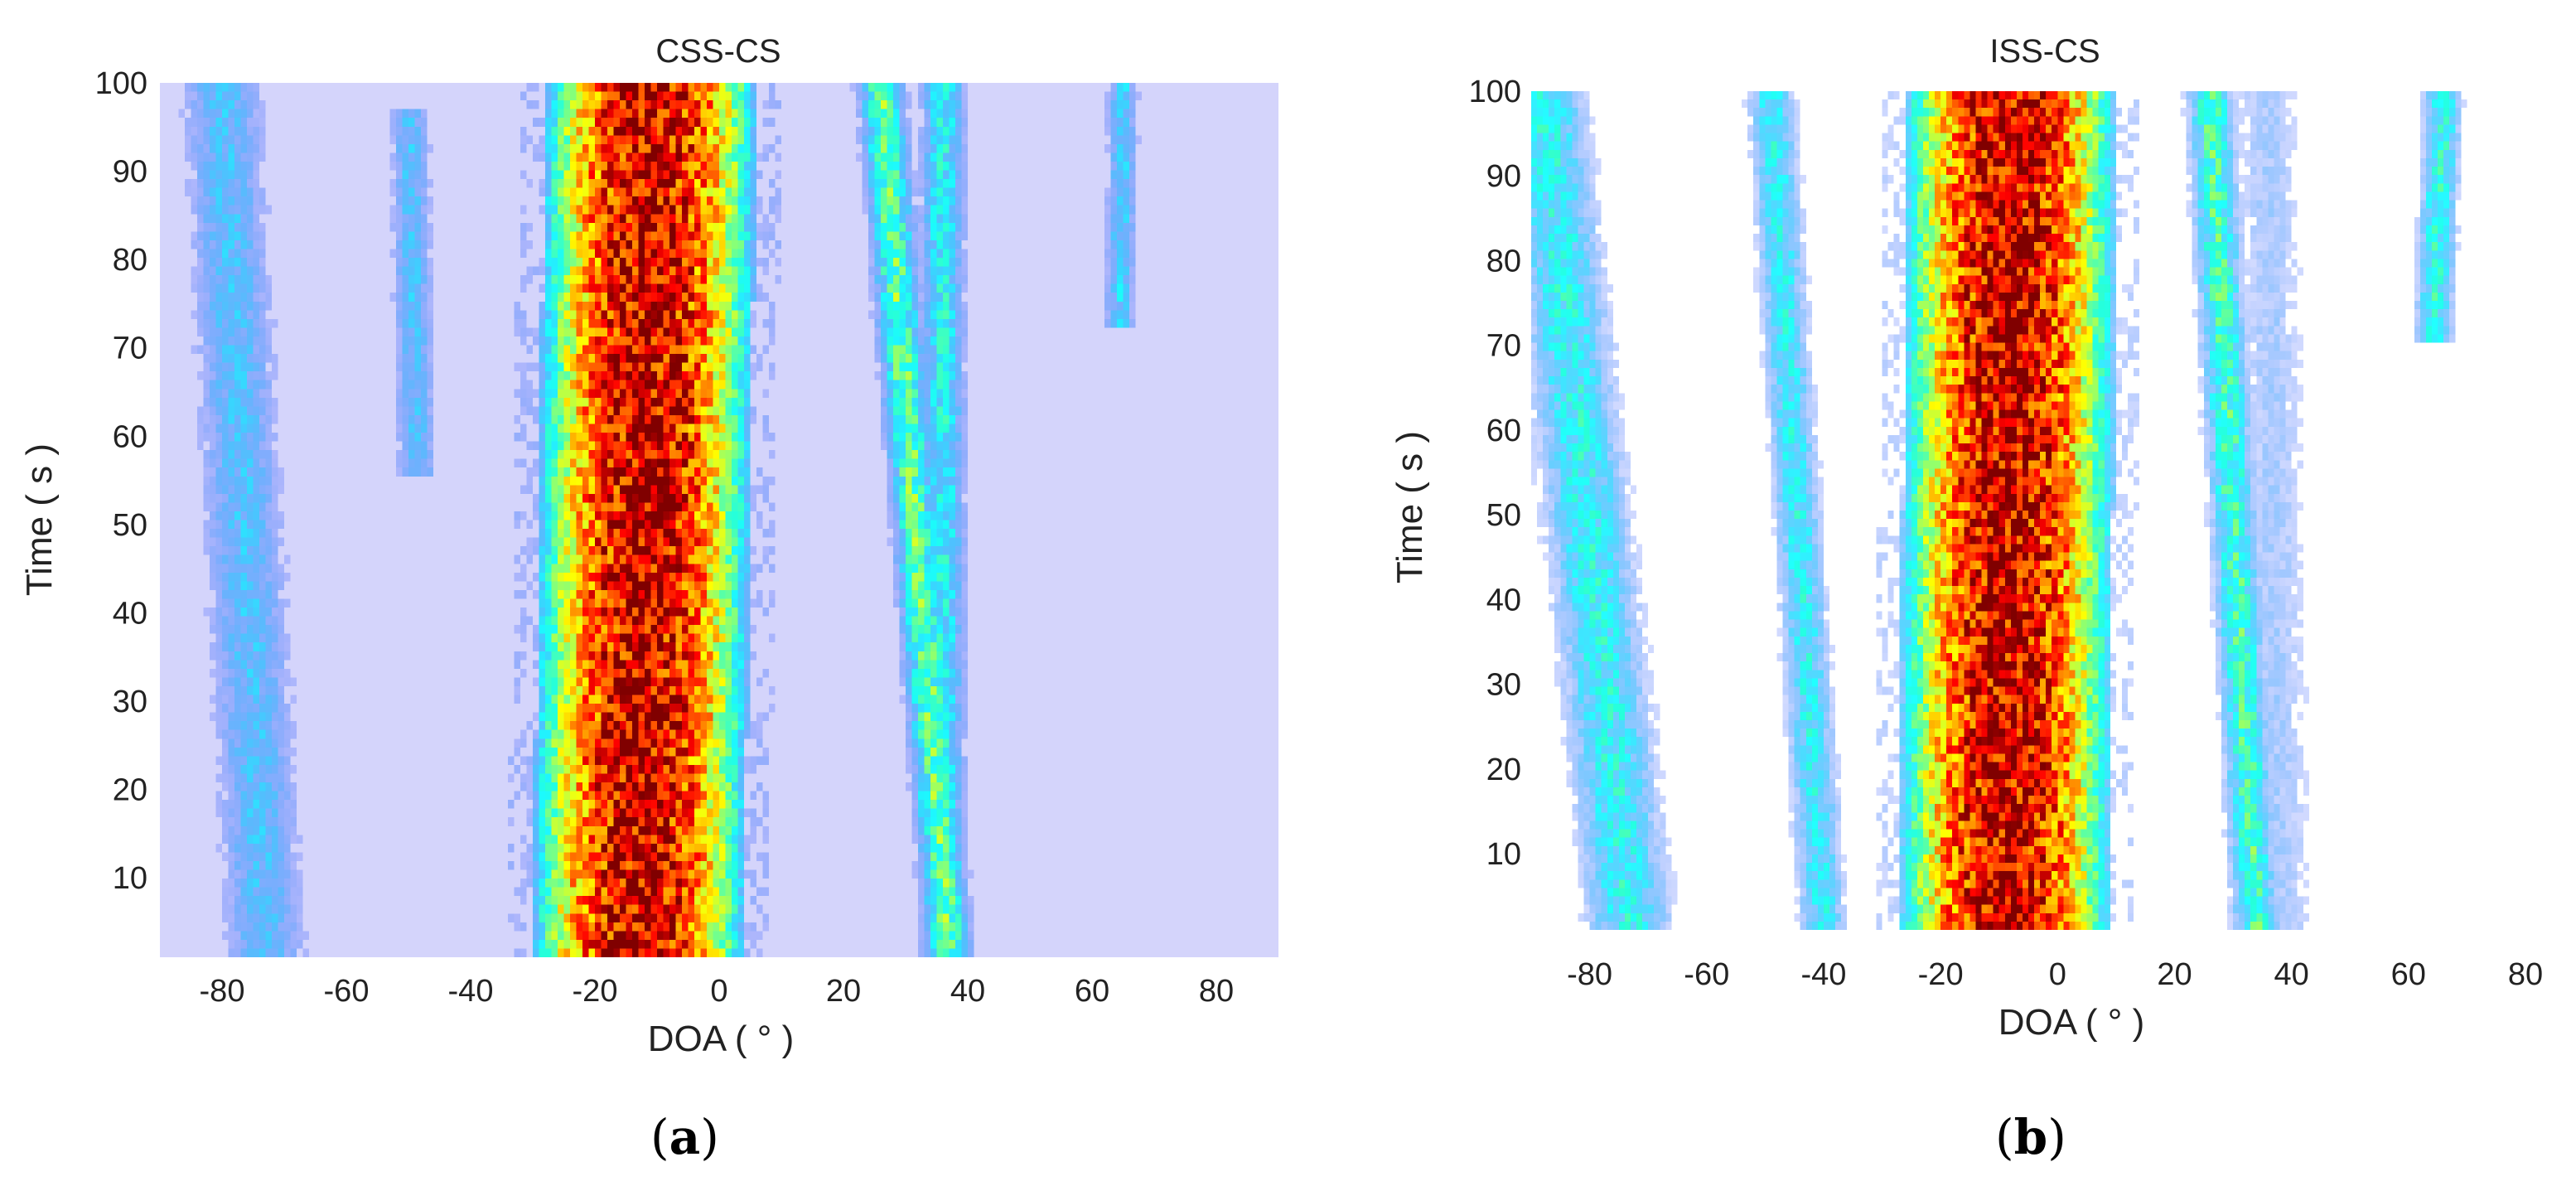 The height and width of the screenshot is (1186, 2576). Describe the element at coordinates (1409, 507) in the screenshot. I see `y-axis-label-b: Time ( s )` at that location.